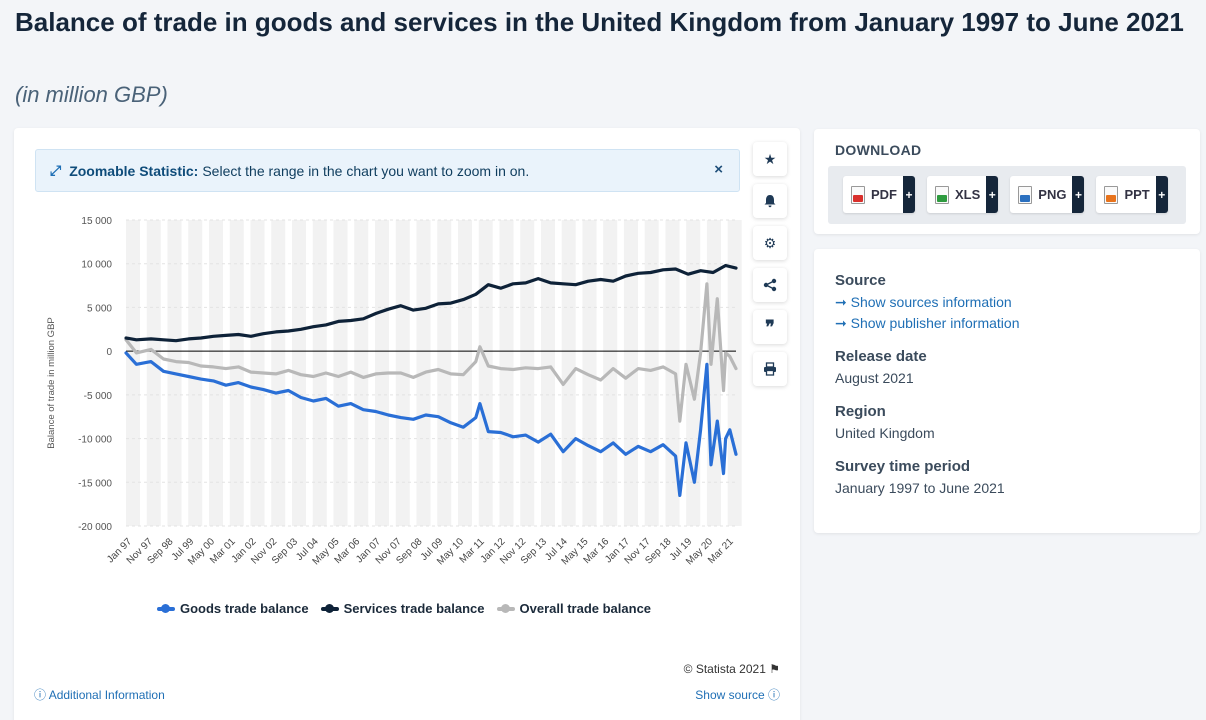  I want to click on bell-icon, so click(770, 201).